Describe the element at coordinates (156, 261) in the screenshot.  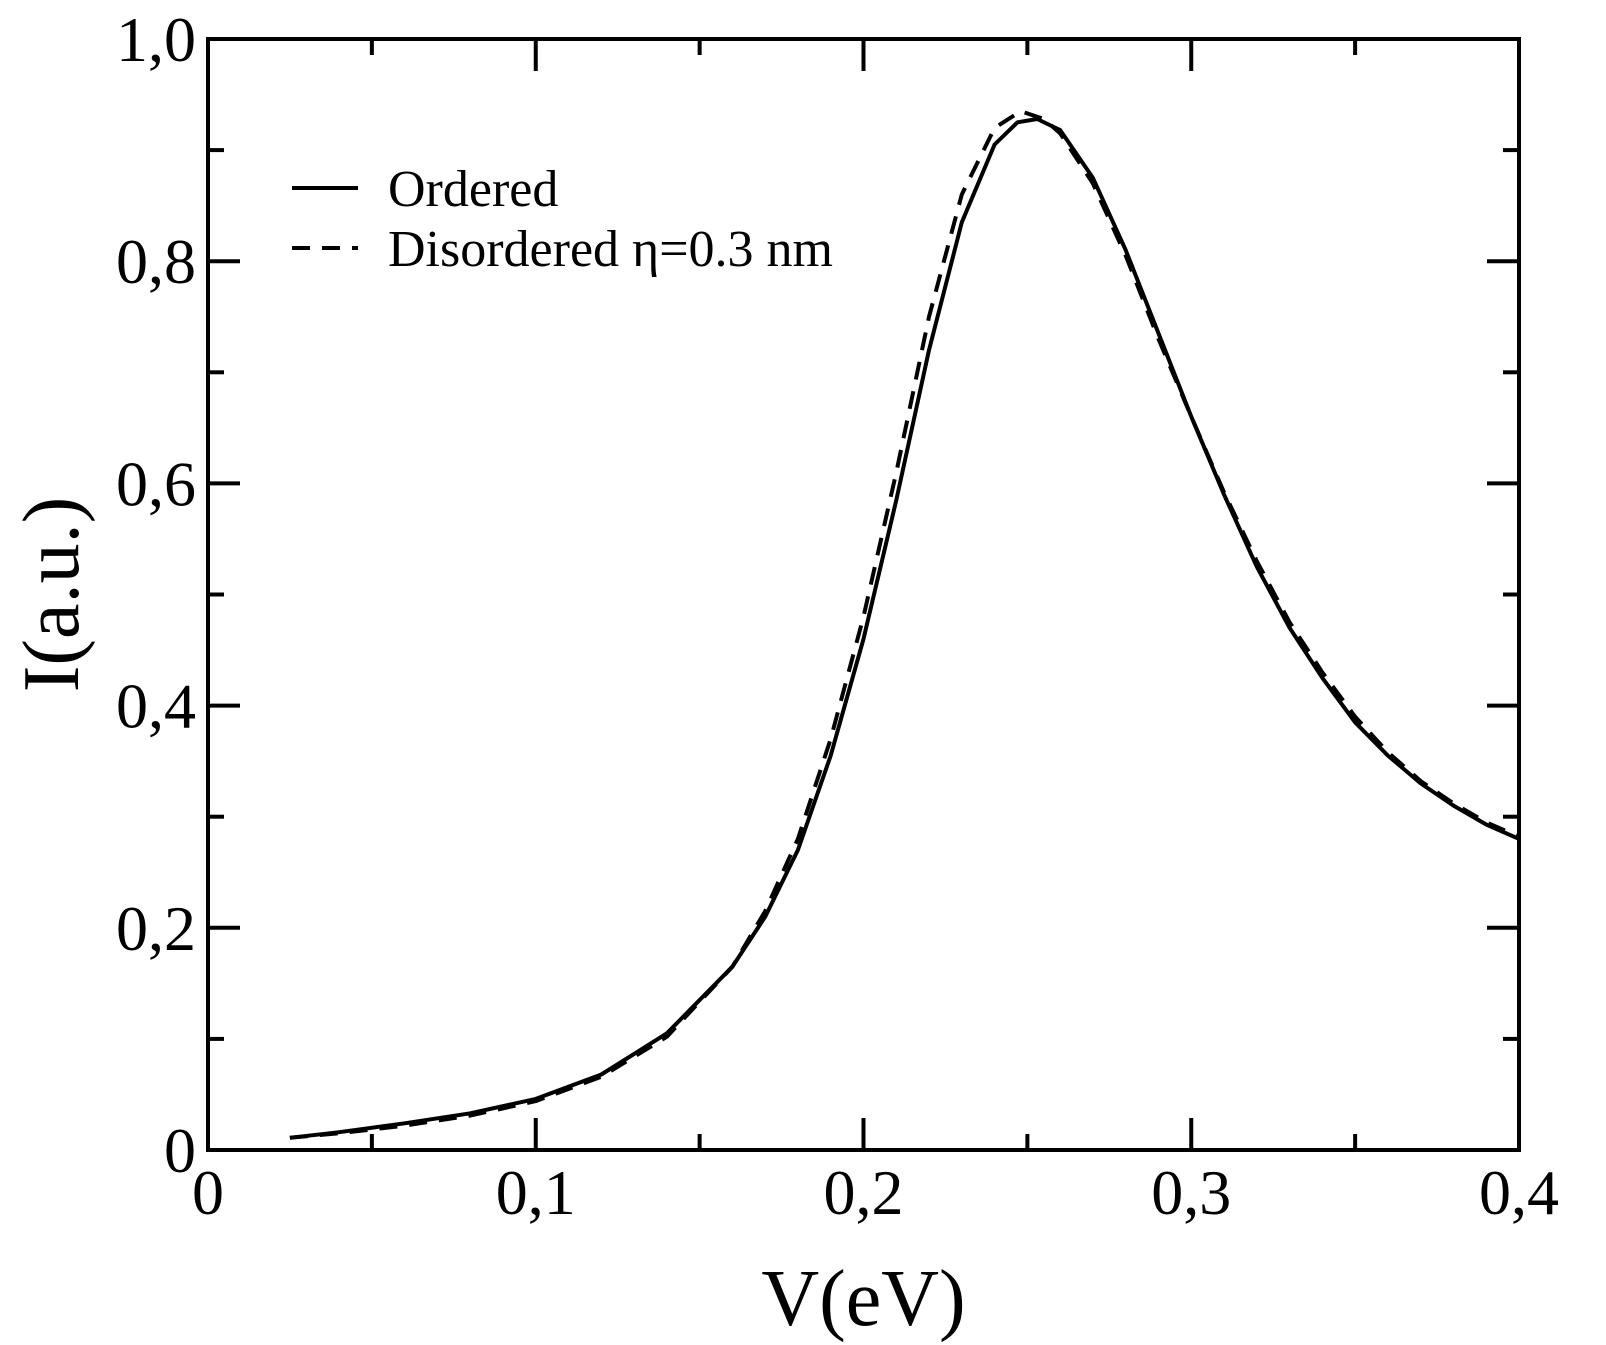
I see `y-tick-label: 0,8` at that location.